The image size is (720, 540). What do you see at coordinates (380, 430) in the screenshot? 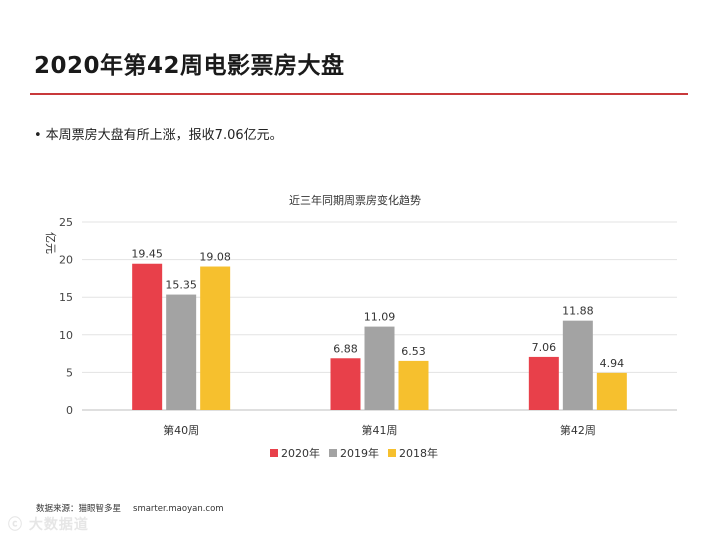
I see `x-tick-label: 第41周` at bounding box center [380, 430].